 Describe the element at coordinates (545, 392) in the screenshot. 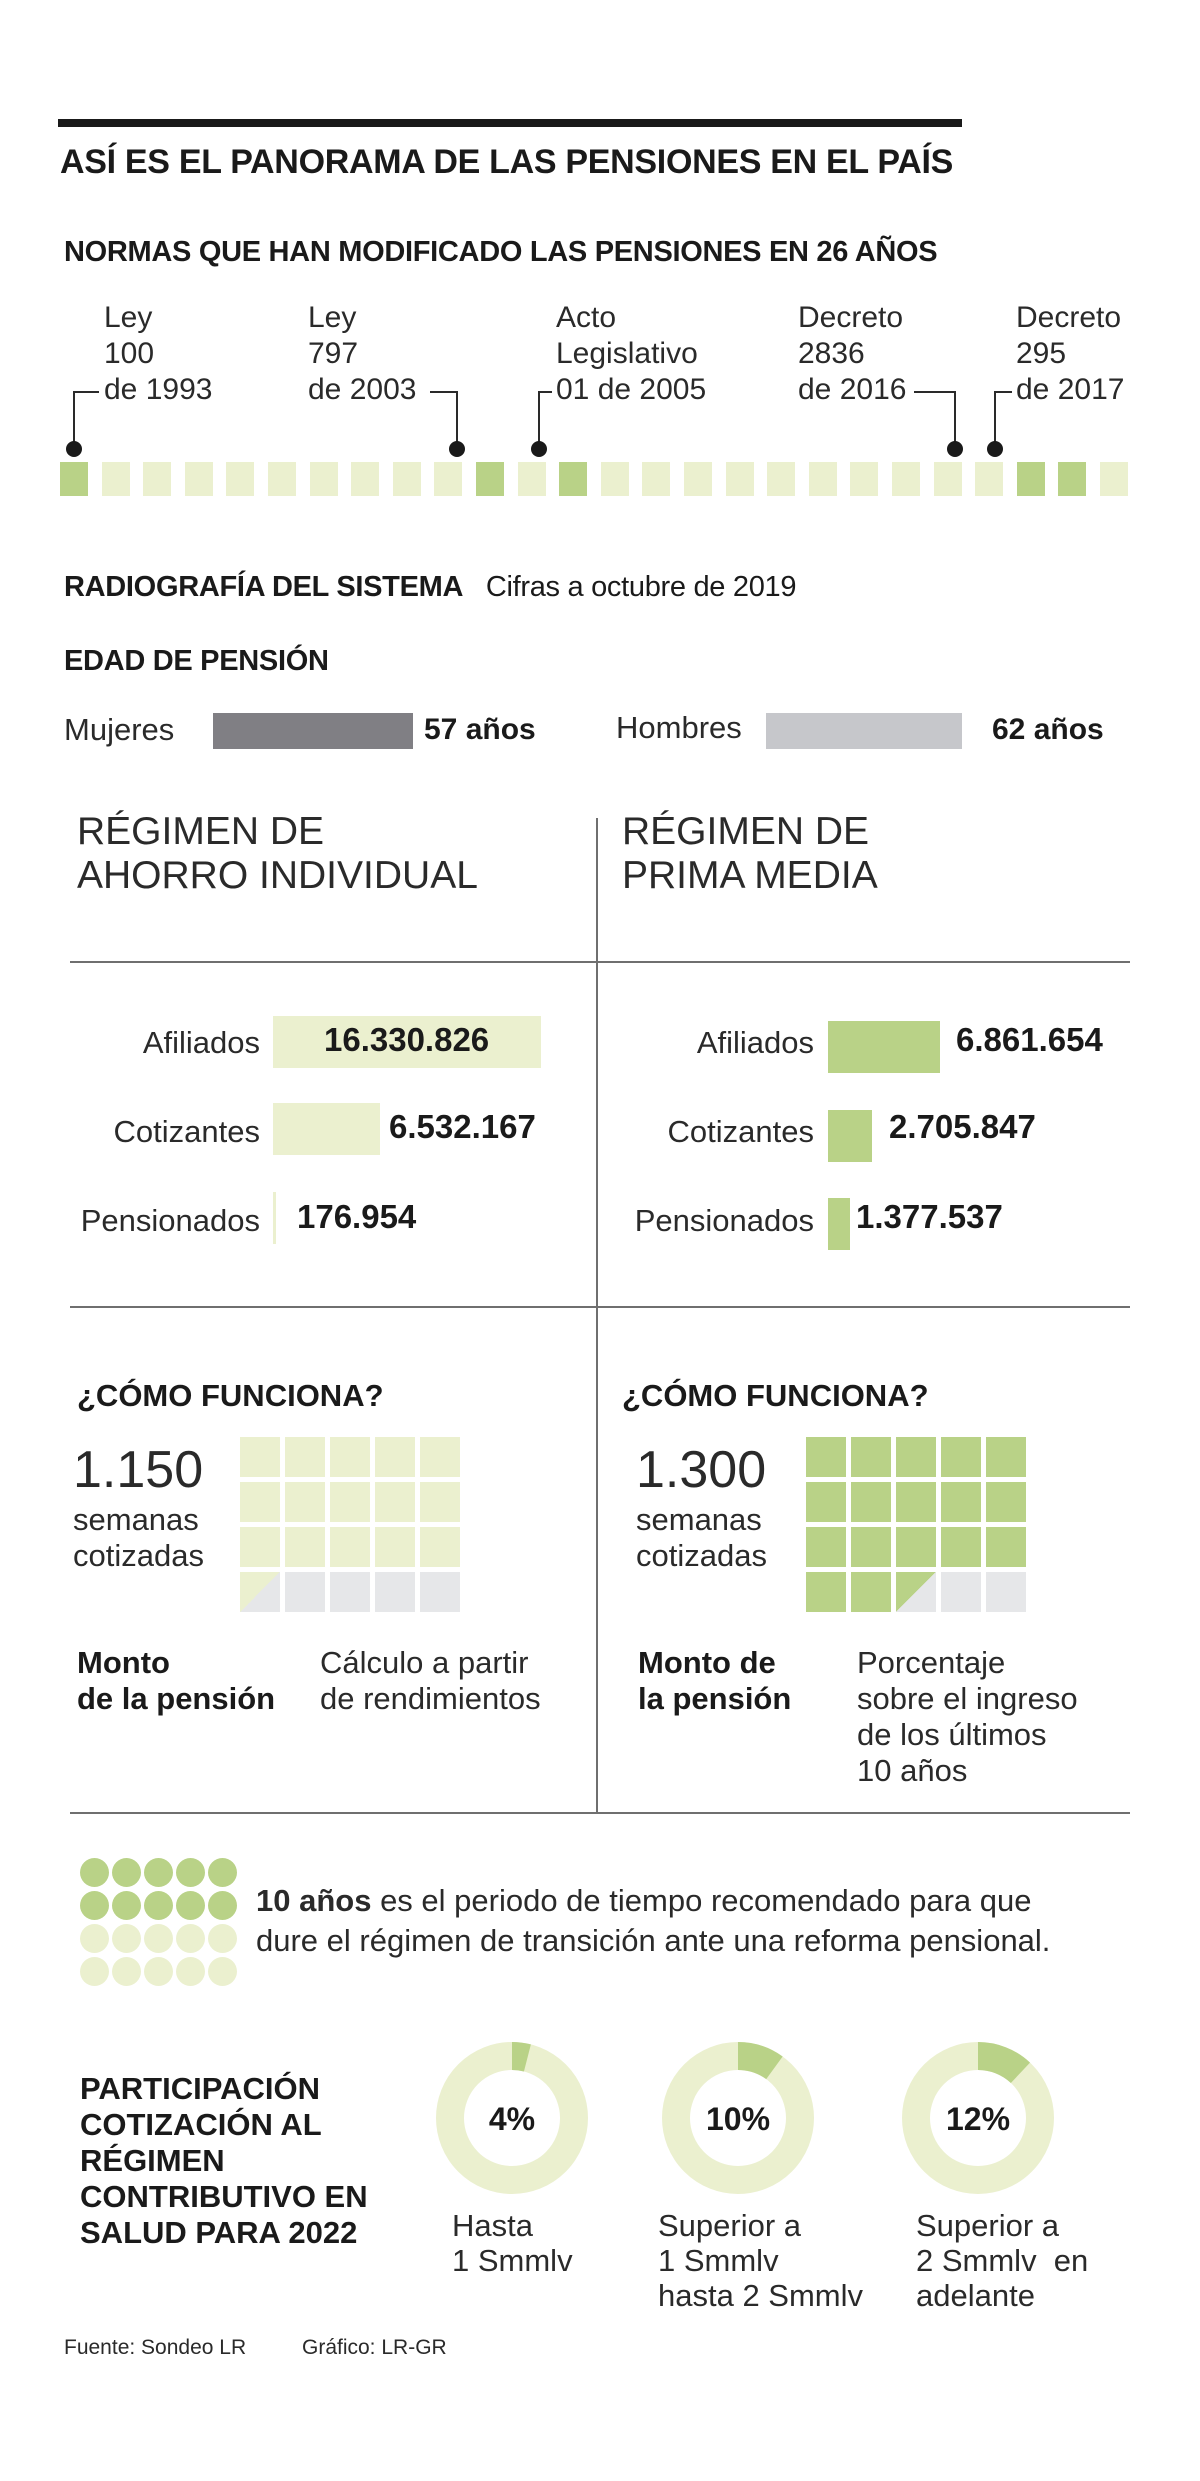

I see `connector-acto` at that location.